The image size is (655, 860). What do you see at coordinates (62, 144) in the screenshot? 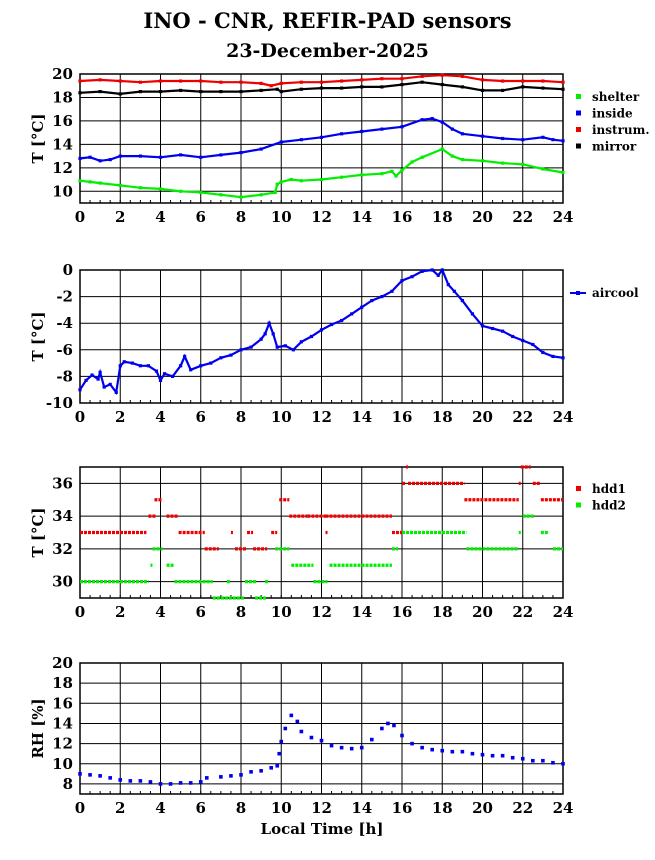
I see `y-tick-label: 14` at bounding box center [62, 144].